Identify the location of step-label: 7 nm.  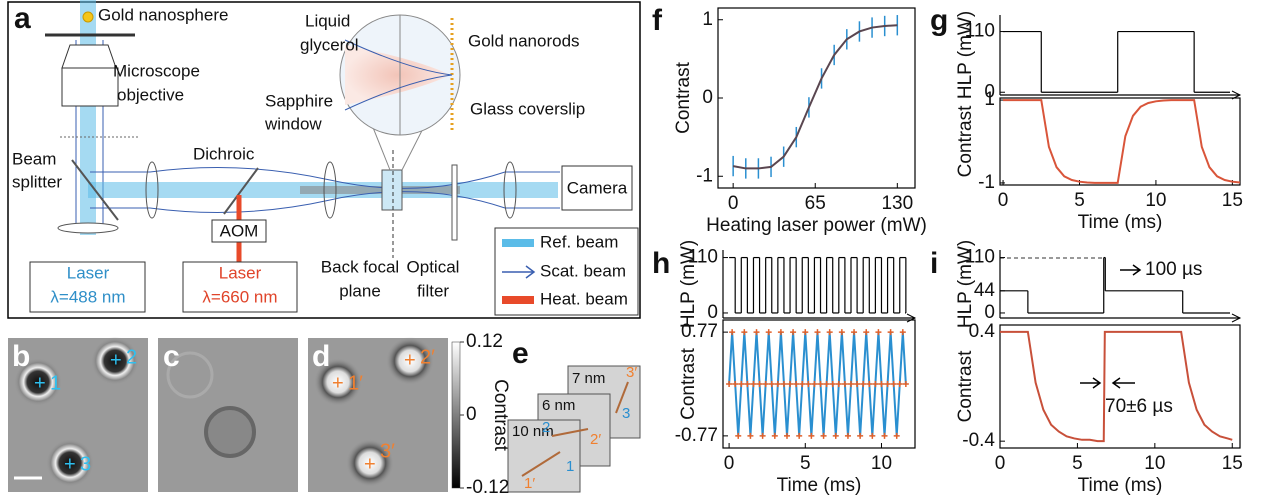
(588, 378).